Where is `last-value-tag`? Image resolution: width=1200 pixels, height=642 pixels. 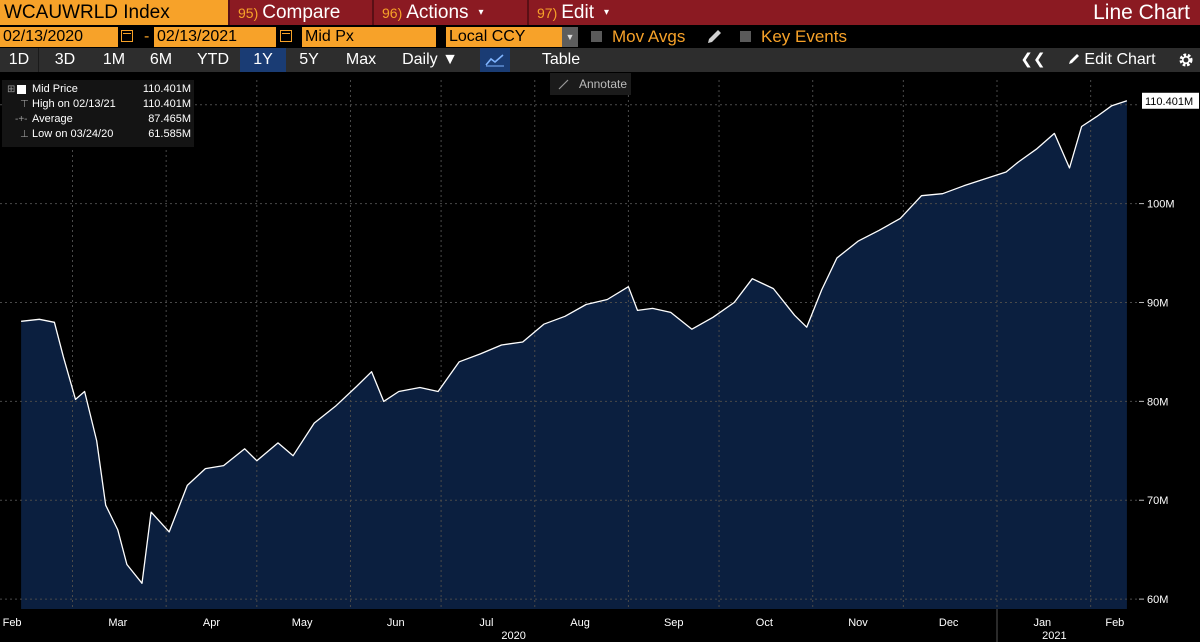 last-value-tag is located at coordinates (1170, 100).